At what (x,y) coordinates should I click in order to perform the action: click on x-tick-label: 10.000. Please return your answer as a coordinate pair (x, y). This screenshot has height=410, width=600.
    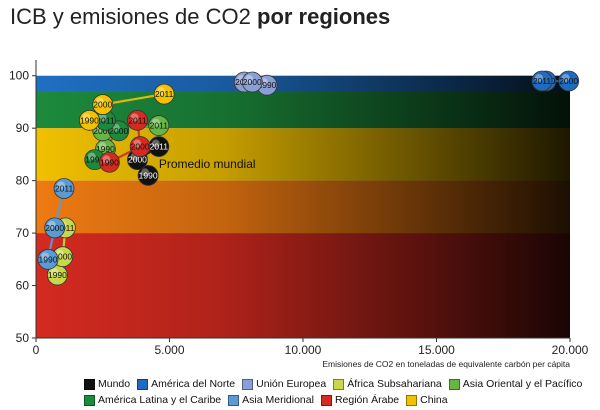
    Looking at the image, I should click on (303, 350).